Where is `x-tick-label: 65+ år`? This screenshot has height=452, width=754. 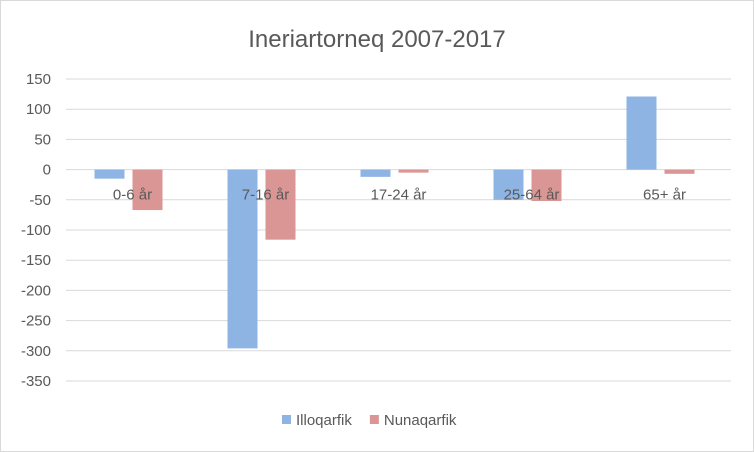 x-tick-label: 65+ år is located at coordinates (664, 195).